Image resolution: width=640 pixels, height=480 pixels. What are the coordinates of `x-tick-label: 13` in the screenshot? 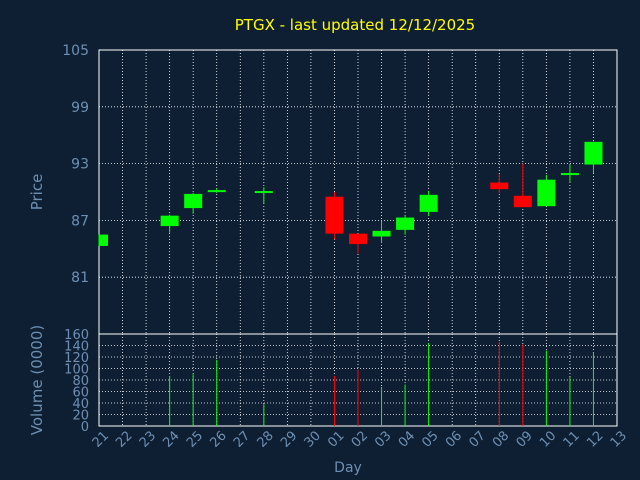 It's located at (619, 439).